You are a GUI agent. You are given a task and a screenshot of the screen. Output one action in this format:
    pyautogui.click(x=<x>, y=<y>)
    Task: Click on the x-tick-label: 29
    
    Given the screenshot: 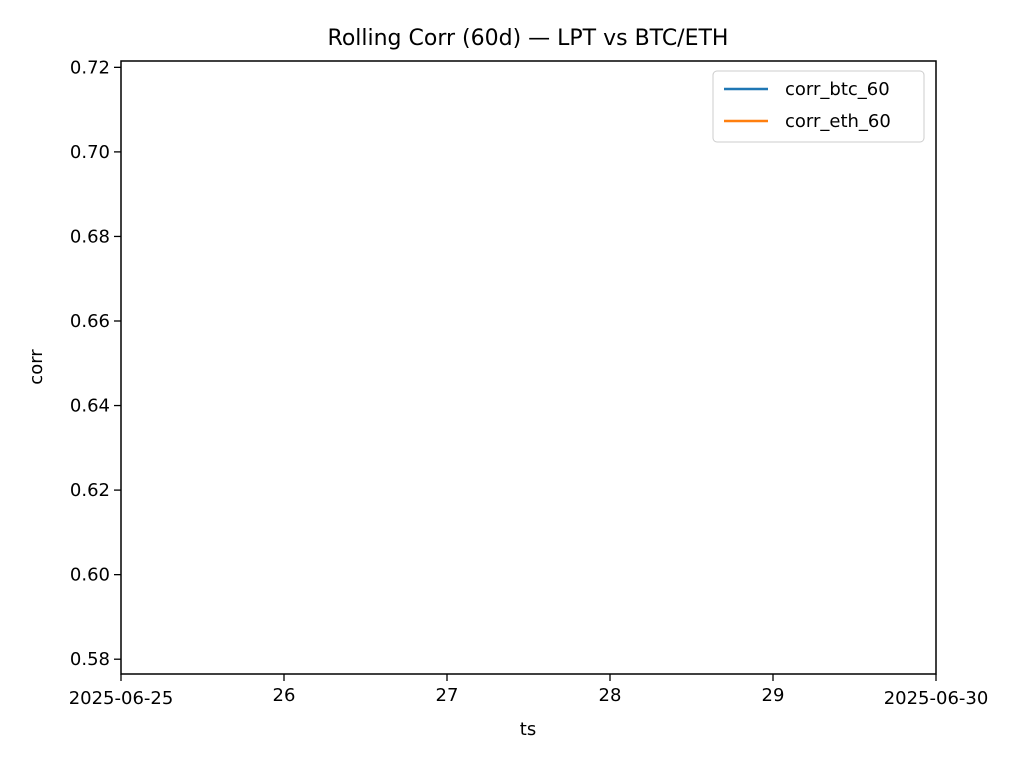 What is the action you would take?
    pyautogui.click(x=773, y=695)
    